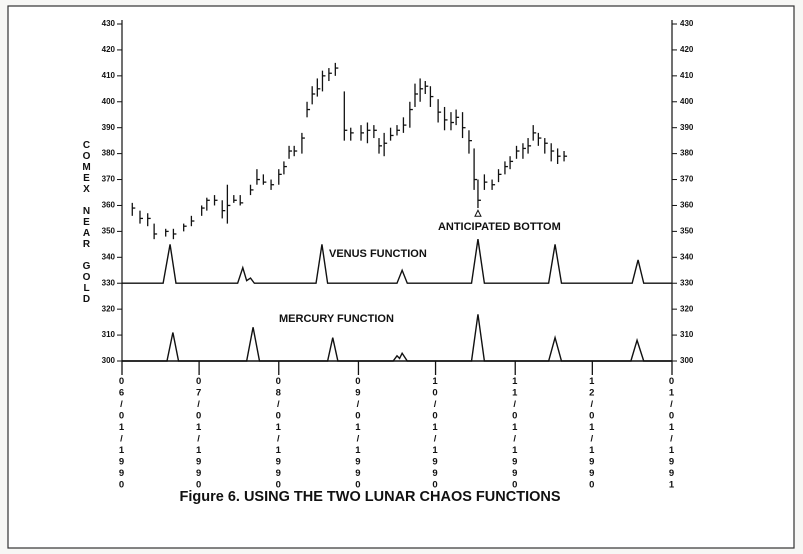 Image resolution: width=803 pixels, height=554 pixels. What do you see at coordinates (687, 334) in the screenshot?
I see `y2-tick-label: 310` at bounding box center [687, 334].